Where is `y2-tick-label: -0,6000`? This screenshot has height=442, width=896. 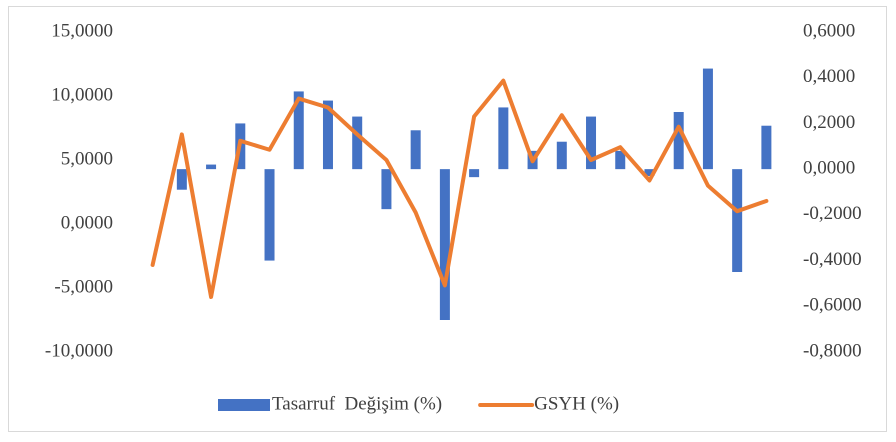
y2-tick-label: -0,6000 is located at coordinates (832, 305).